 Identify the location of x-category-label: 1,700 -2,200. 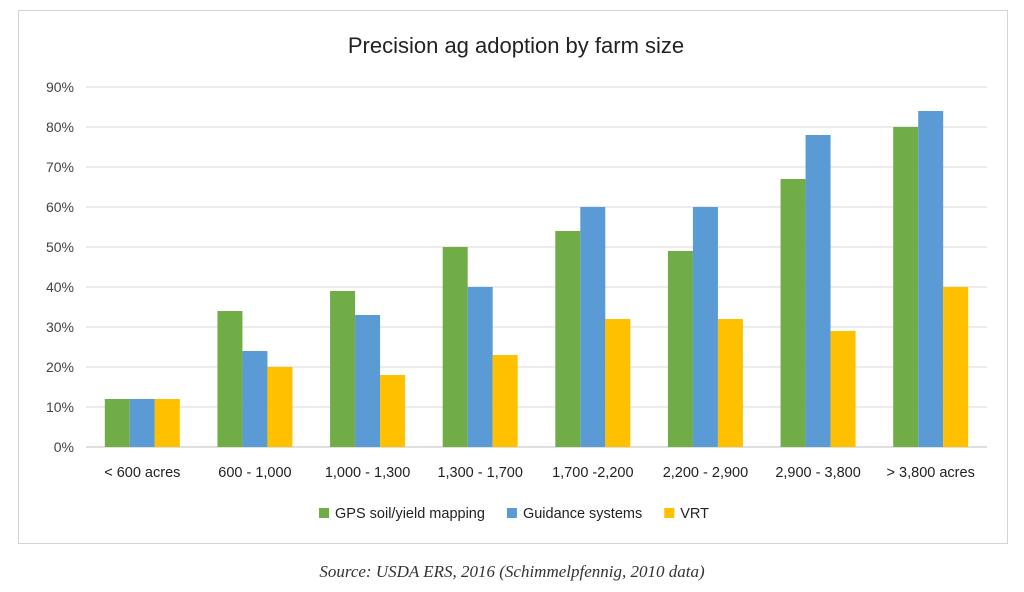
(592, 473).